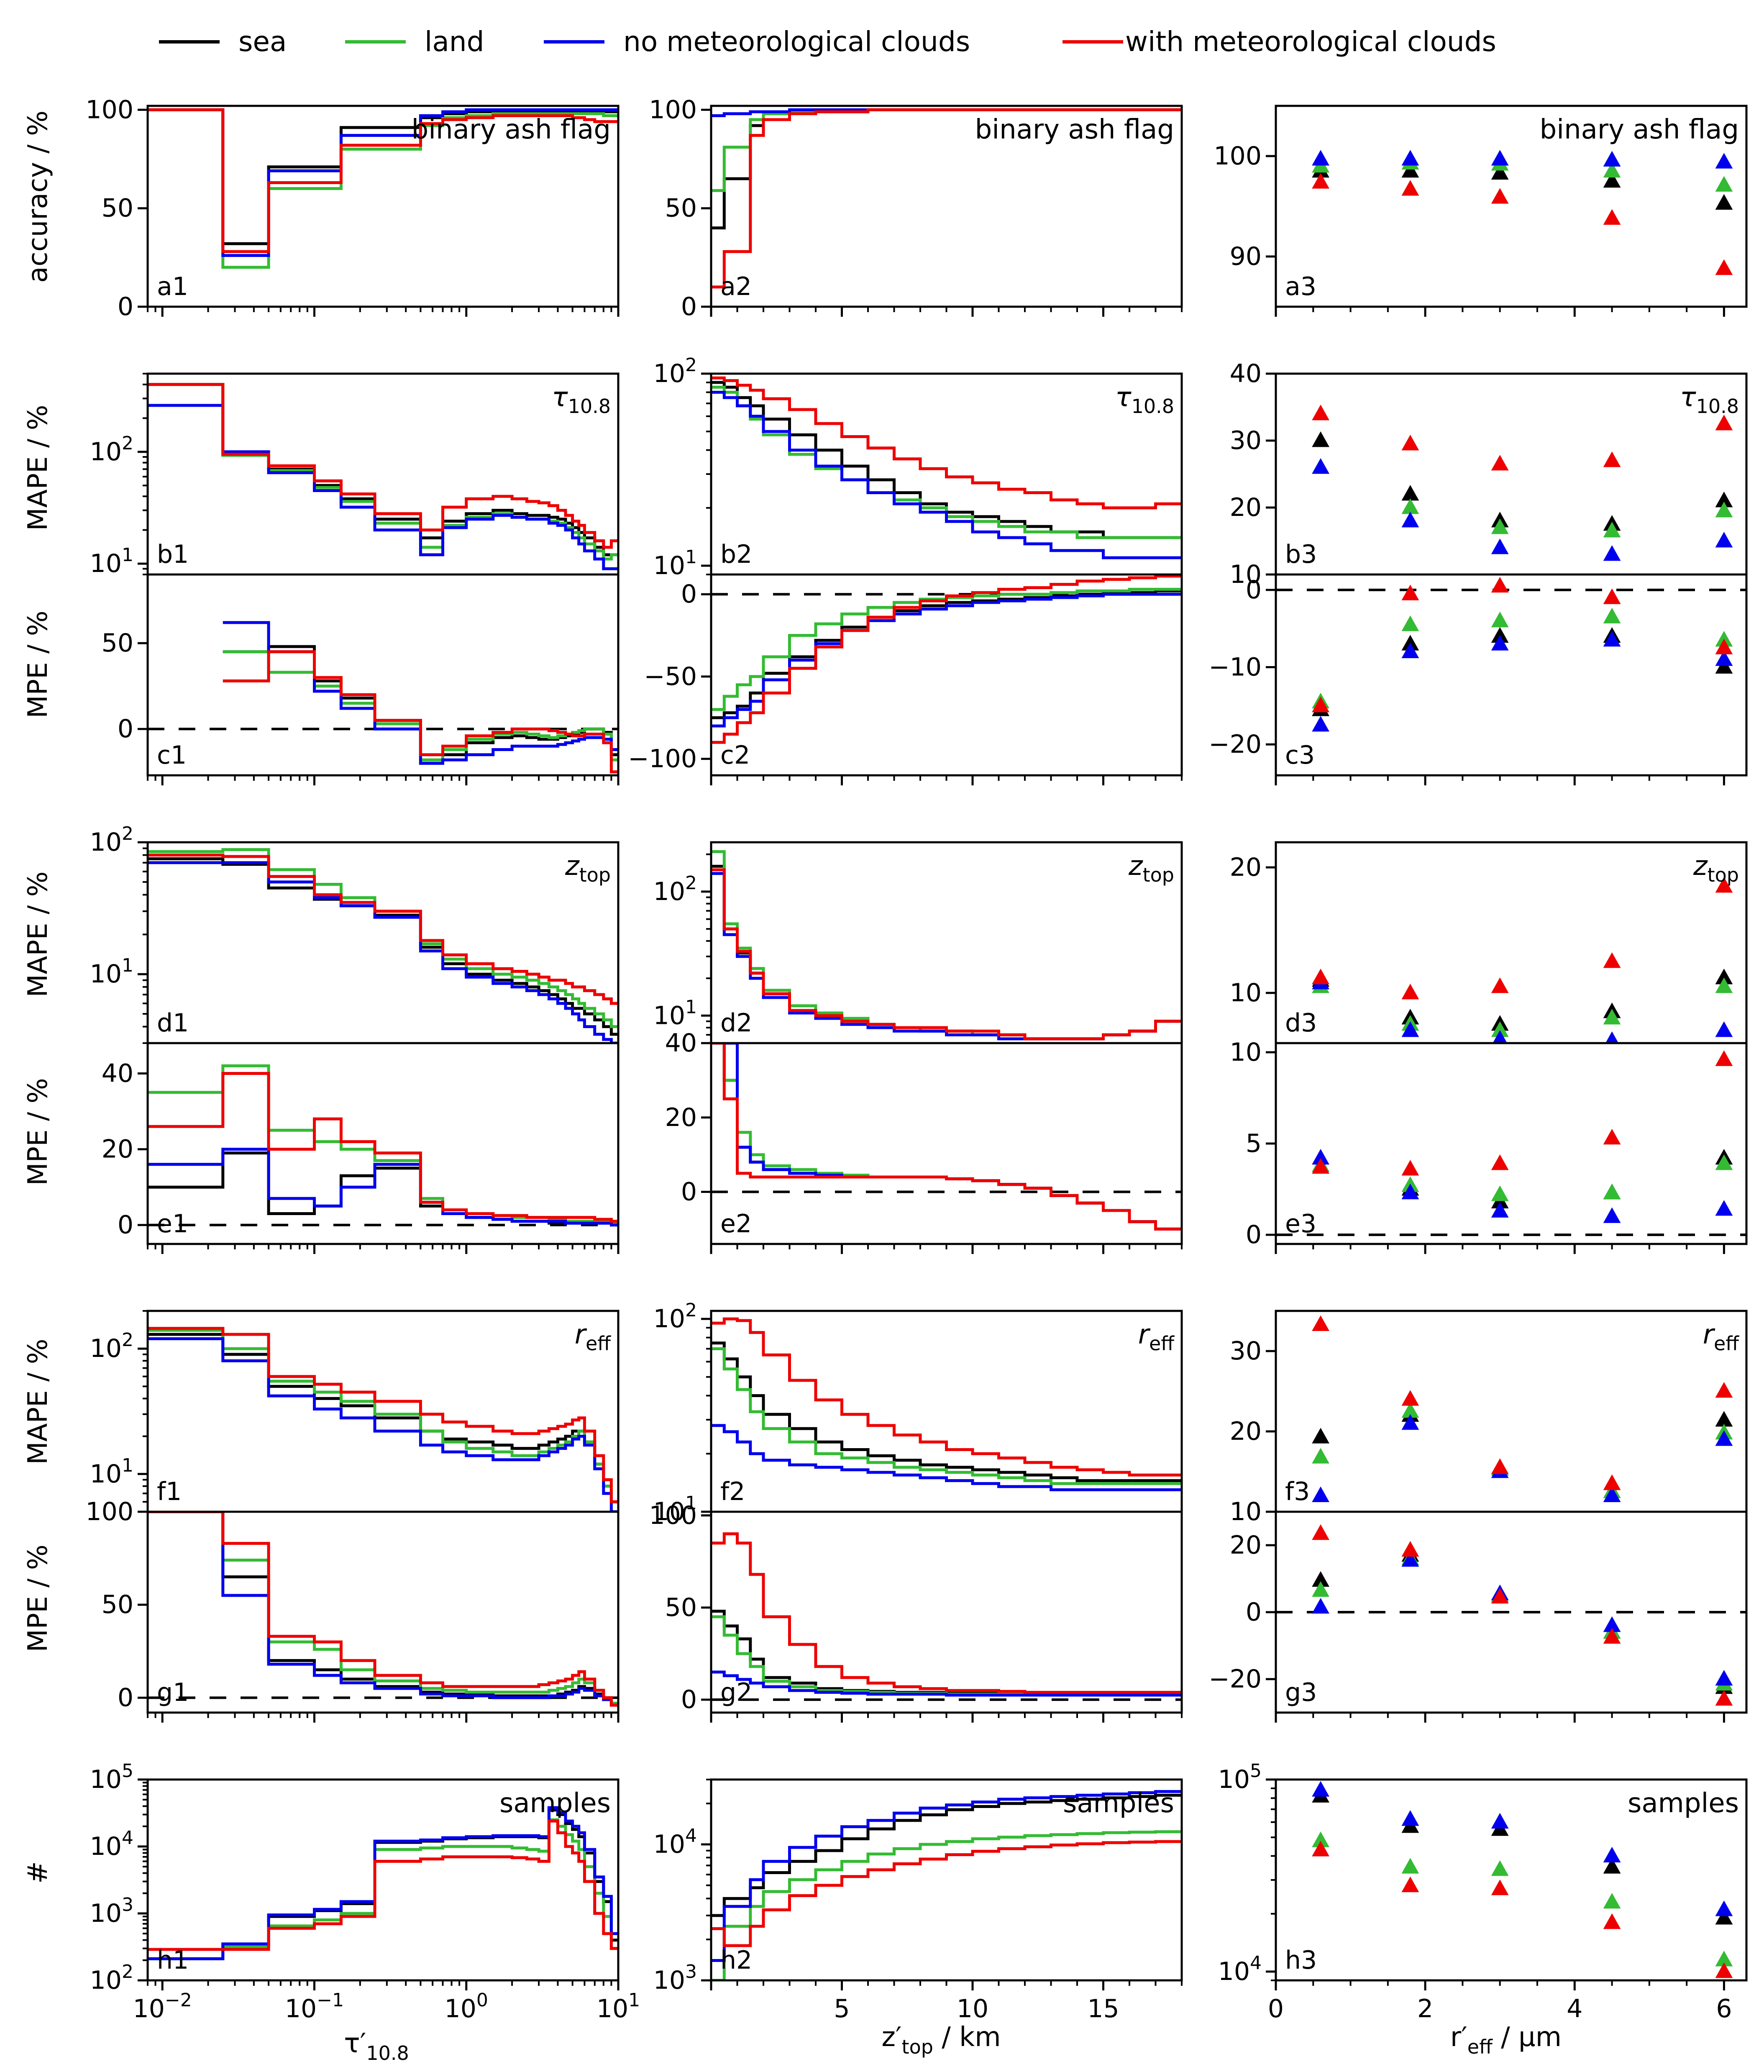 The height and width of the screenshot is (2072, 1764). I want to click on panel-e2: 0 20 40 e2, so click(924, 1141).